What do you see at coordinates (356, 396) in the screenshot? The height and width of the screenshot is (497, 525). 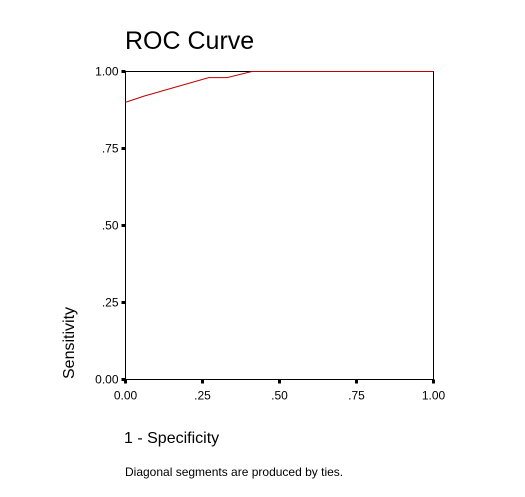 I see `x-tick-label: .75` at bounding box center [356, 396].